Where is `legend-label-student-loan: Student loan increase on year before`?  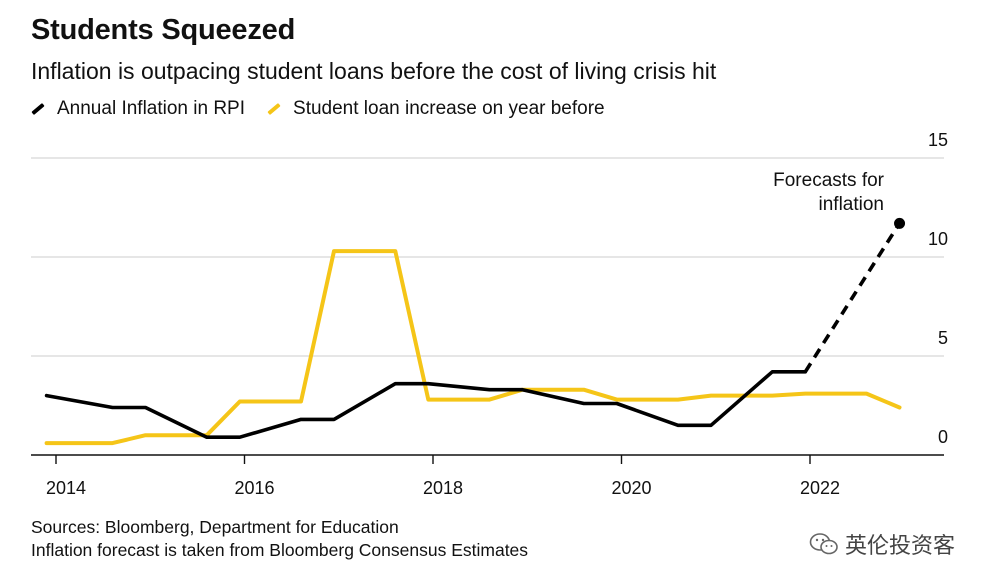 legend-label-student-loan: Student loan increase on year before is located at coordinates (449, 108).